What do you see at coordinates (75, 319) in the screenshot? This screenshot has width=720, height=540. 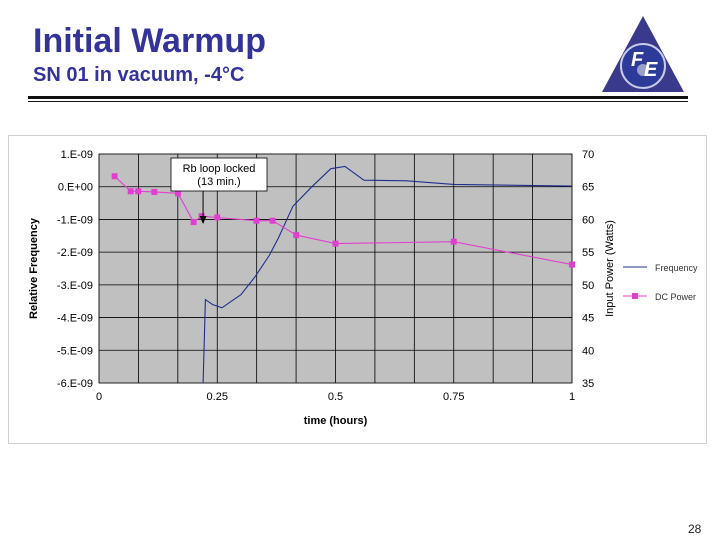 I see `y-left-tick-label: -4.E-09` at bounding box center [75, 319].